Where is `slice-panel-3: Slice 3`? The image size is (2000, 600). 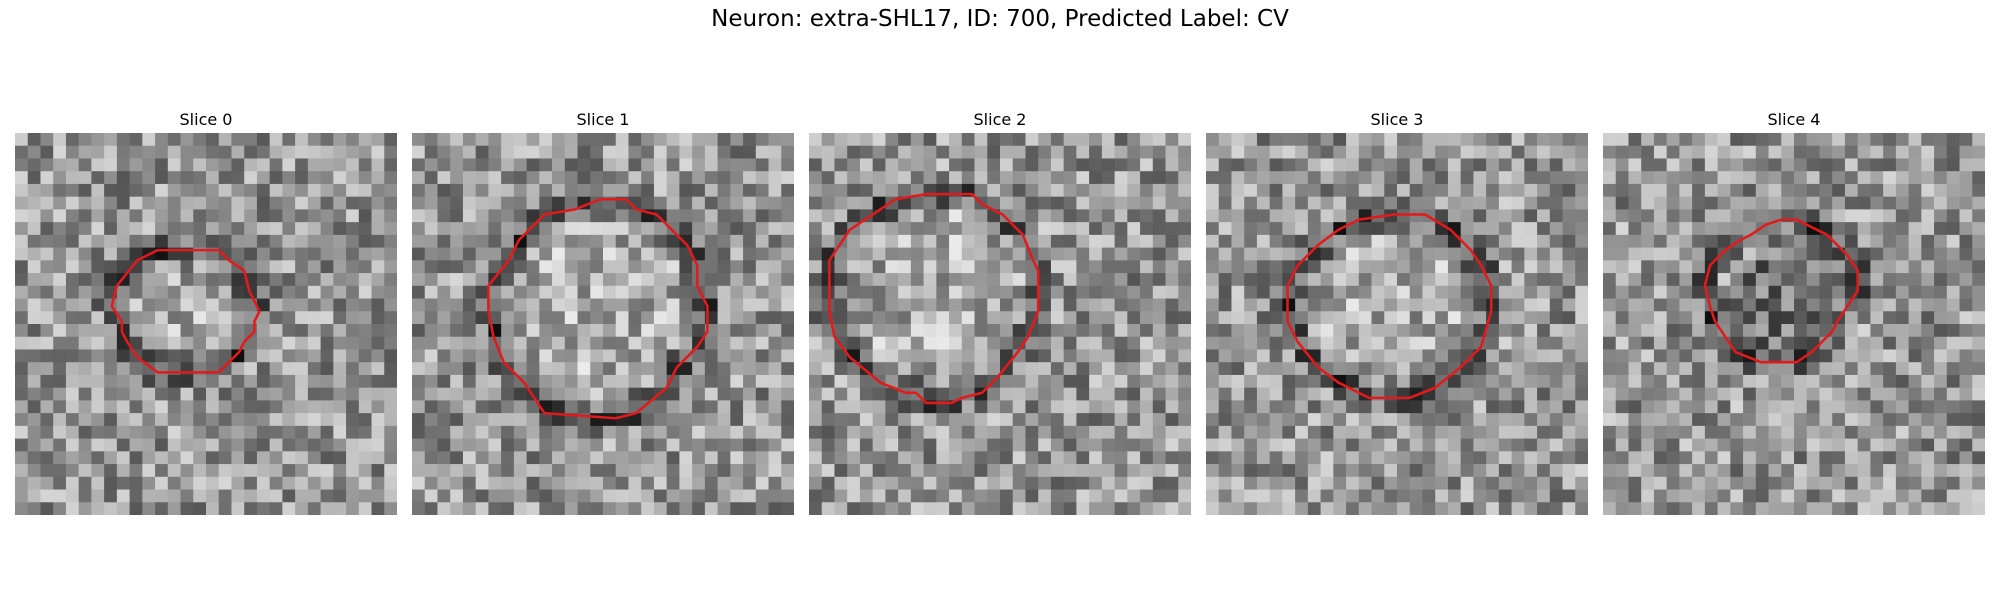
slice-panel-3: Slice 3 is located at coordinates (1397, 313).